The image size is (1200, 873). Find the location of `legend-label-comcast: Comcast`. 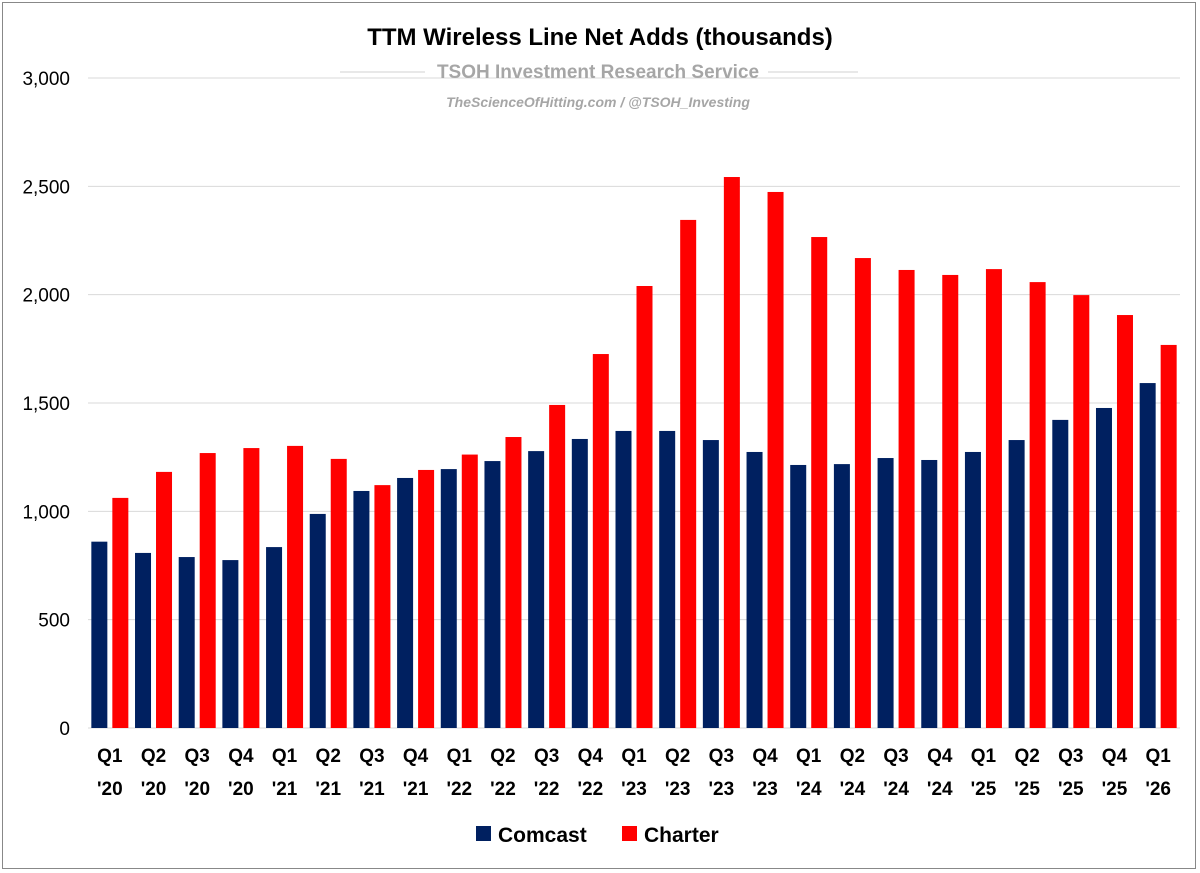

legend-label-comcast: Comcast is located at coordinates (542, 835).